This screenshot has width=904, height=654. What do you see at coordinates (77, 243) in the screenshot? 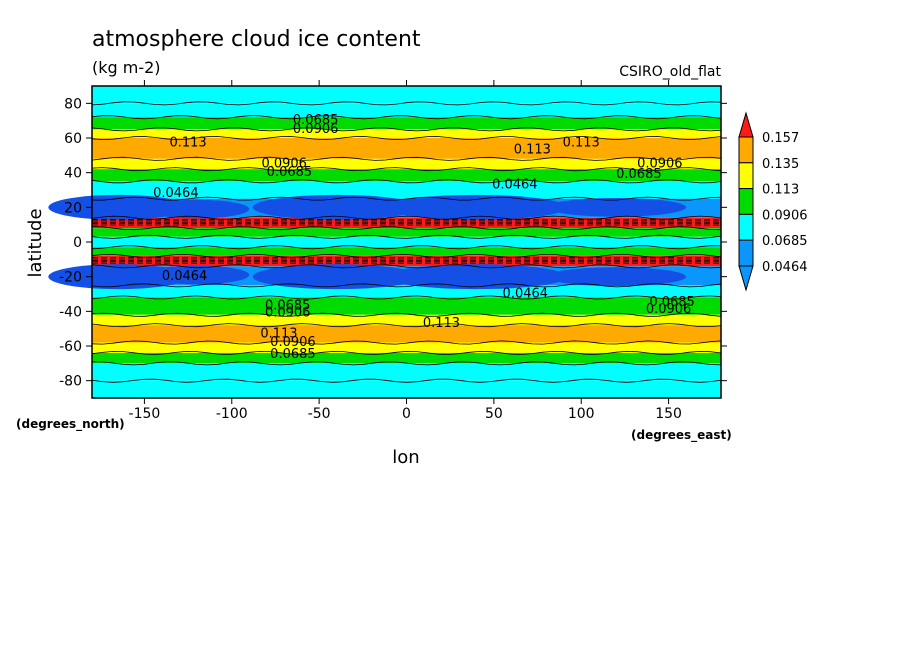
I see `y-tick-label: 0` at bounding box center [77, 243].